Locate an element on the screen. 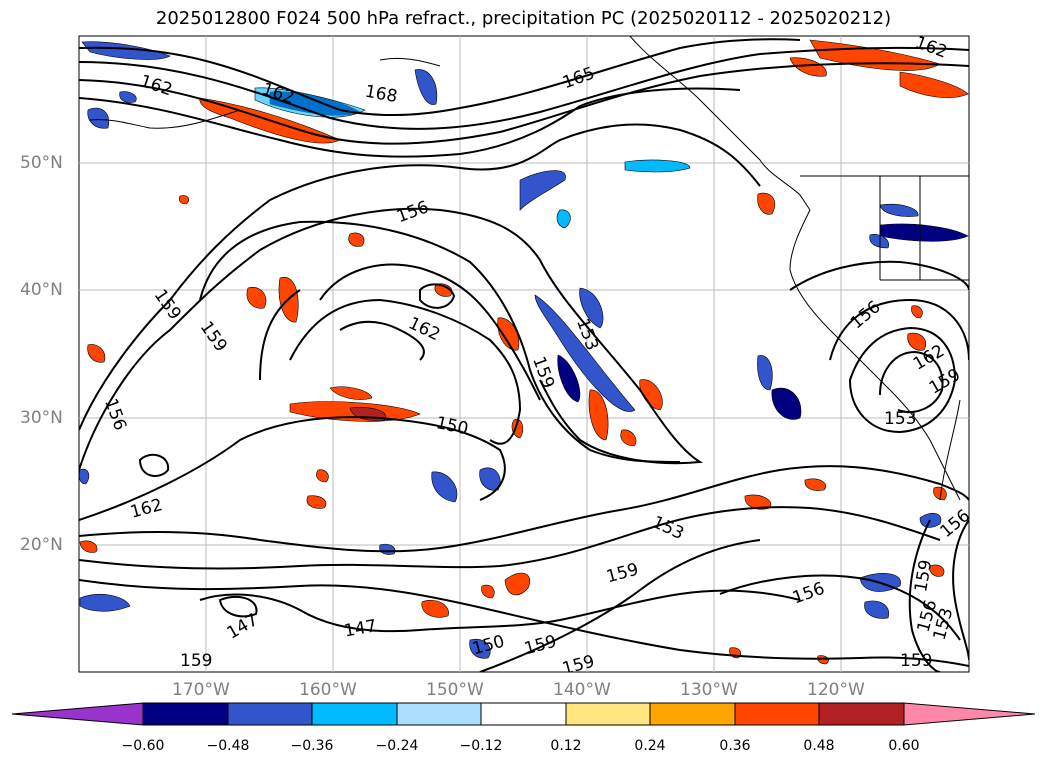 The image size is (1047, 765). lon-label: 140°W is located at coordinates (582, 690).